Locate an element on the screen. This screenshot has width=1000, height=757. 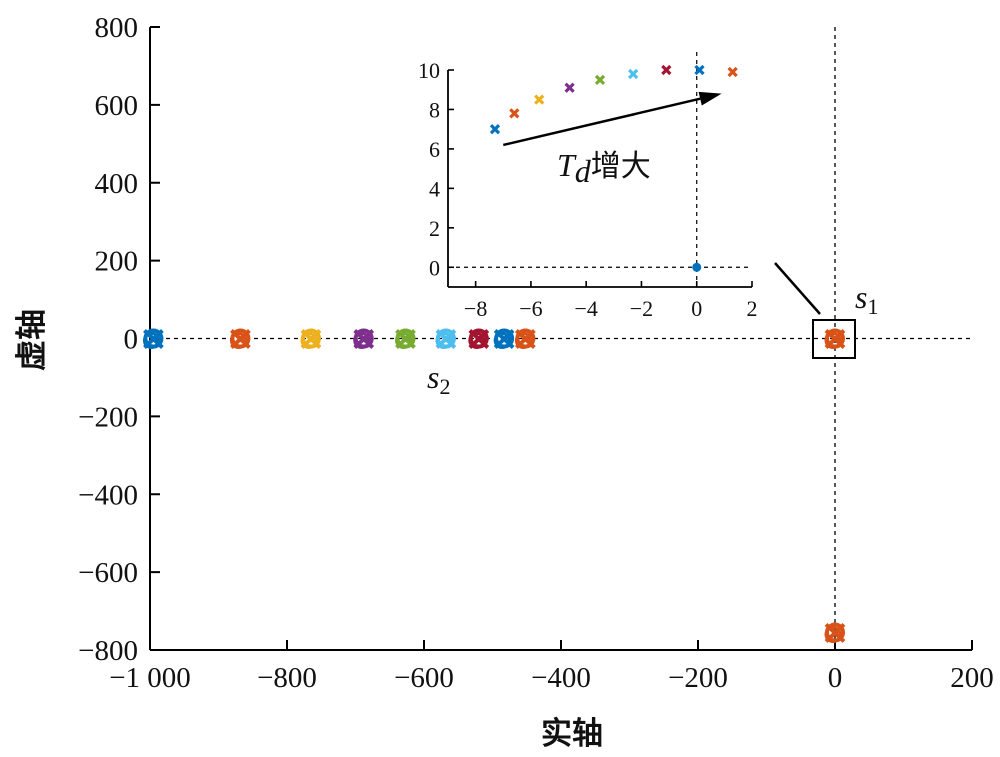
y-tick-label: 200 is located at coordinates (117, 262).